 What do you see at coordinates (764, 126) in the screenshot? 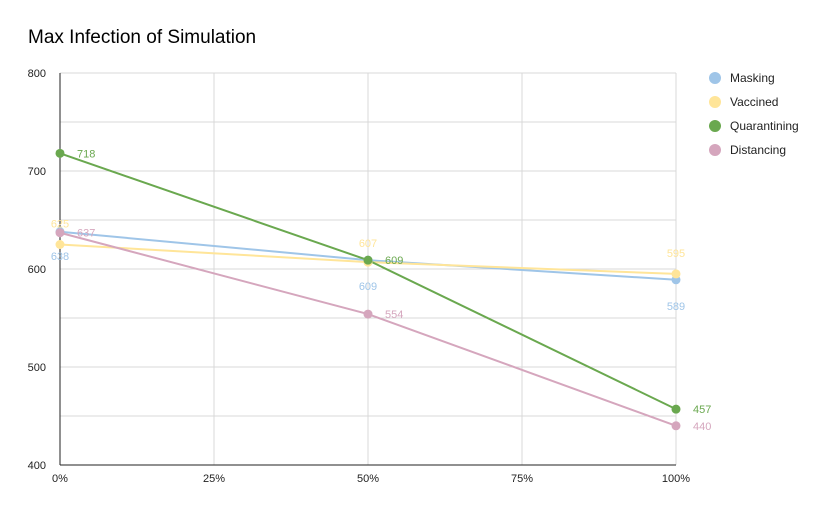
I see `legend-label-quarantining: Quarantining` at bounding box center [764, 126].